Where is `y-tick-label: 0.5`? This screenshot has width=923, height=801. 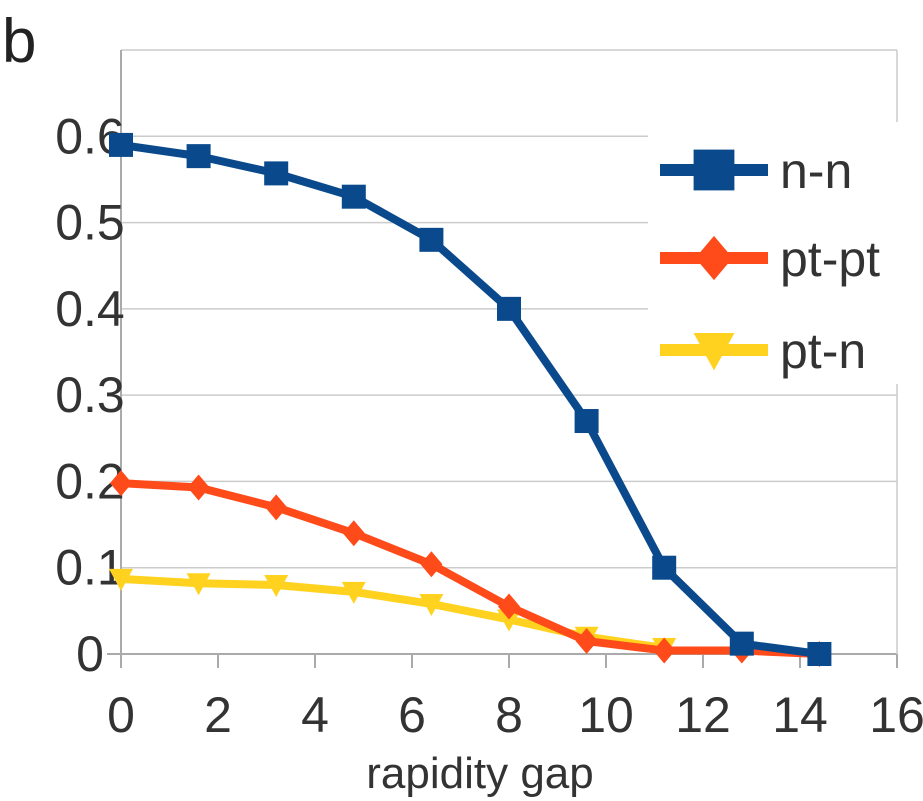 y-tick-label: 0.5 is located at coordinates (90, 223).